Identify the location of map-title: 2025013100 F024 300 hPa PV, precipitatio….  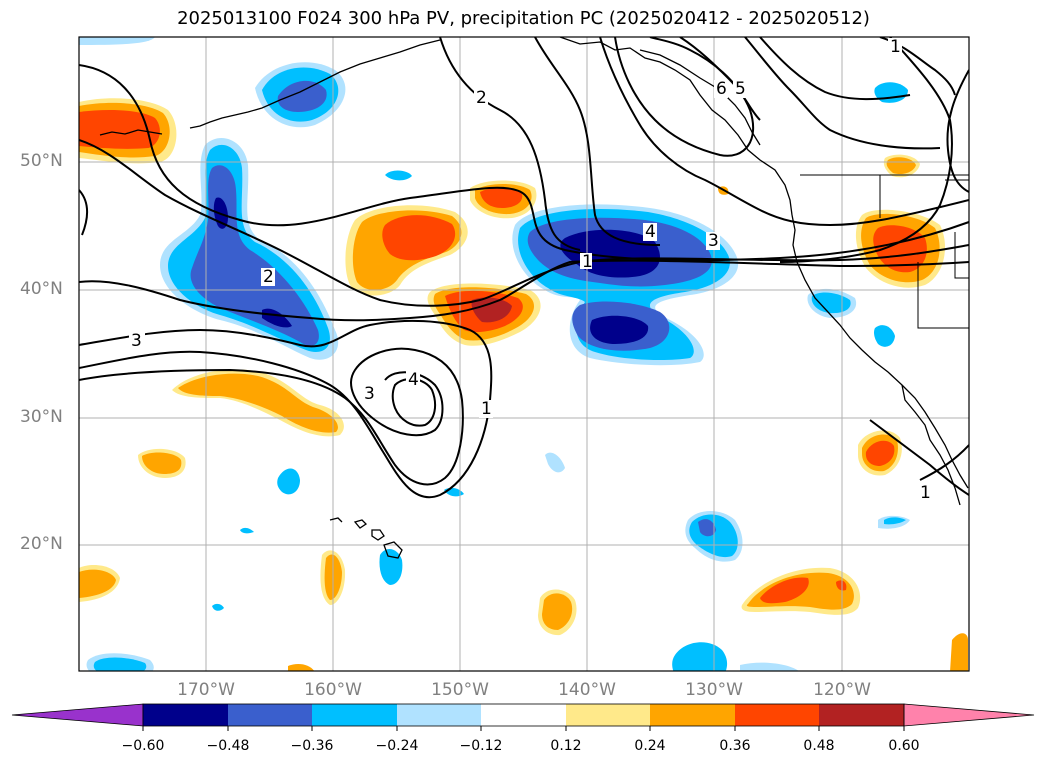
(523, 18).